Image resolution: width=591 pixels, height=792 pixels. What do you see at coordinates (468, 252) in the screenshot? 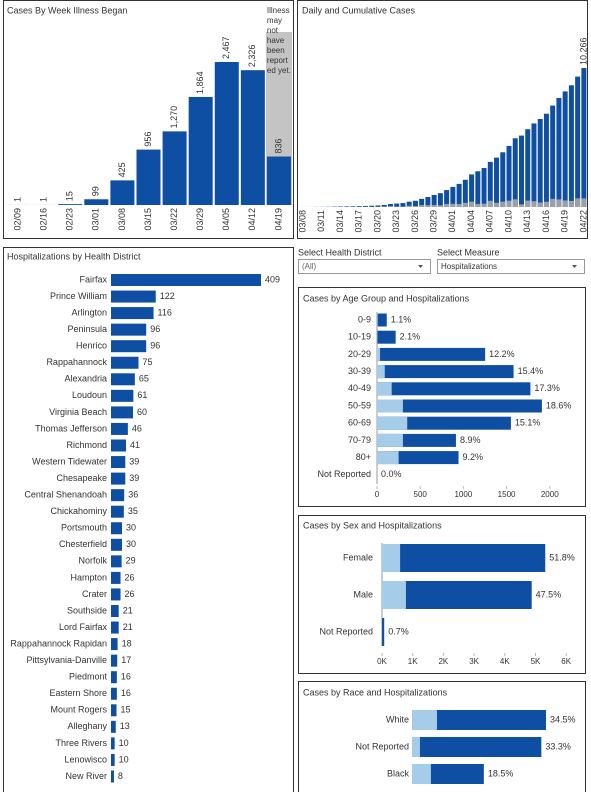
I see `filter-label: Select Measure` at bounding box center [468, 252].